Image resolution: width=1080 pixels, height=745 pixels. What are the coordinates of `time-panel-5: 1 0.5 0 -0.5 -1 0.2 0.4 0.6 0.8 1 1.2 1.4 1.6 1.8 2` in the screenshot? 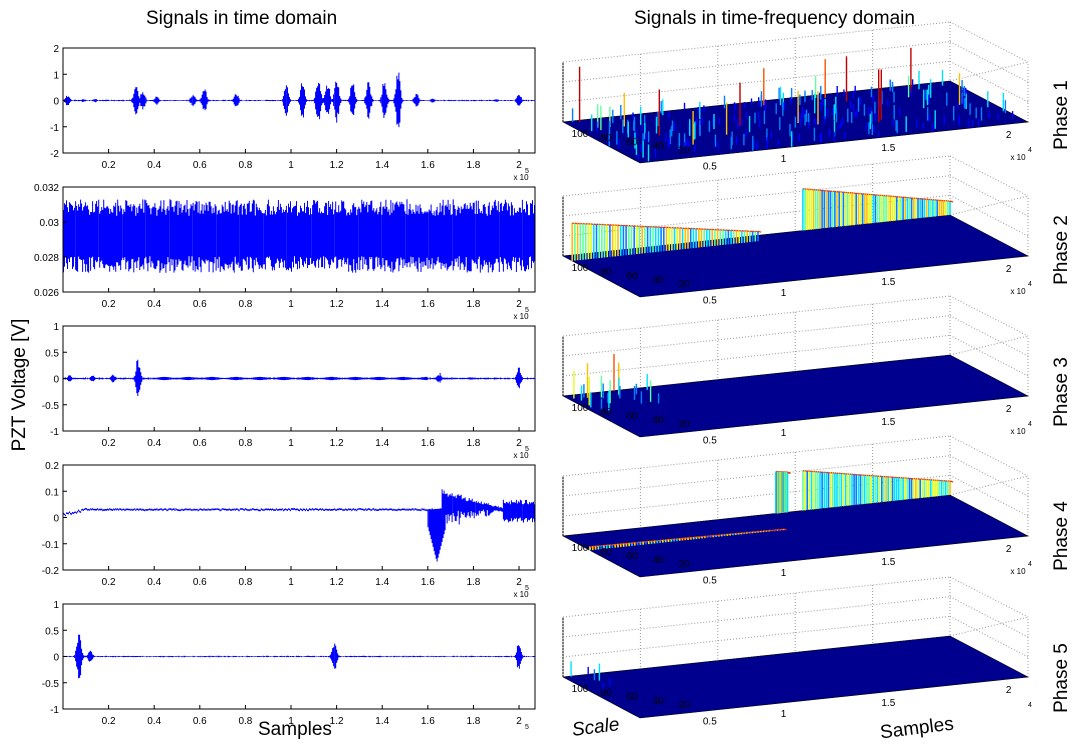 It's located at (289, 663).